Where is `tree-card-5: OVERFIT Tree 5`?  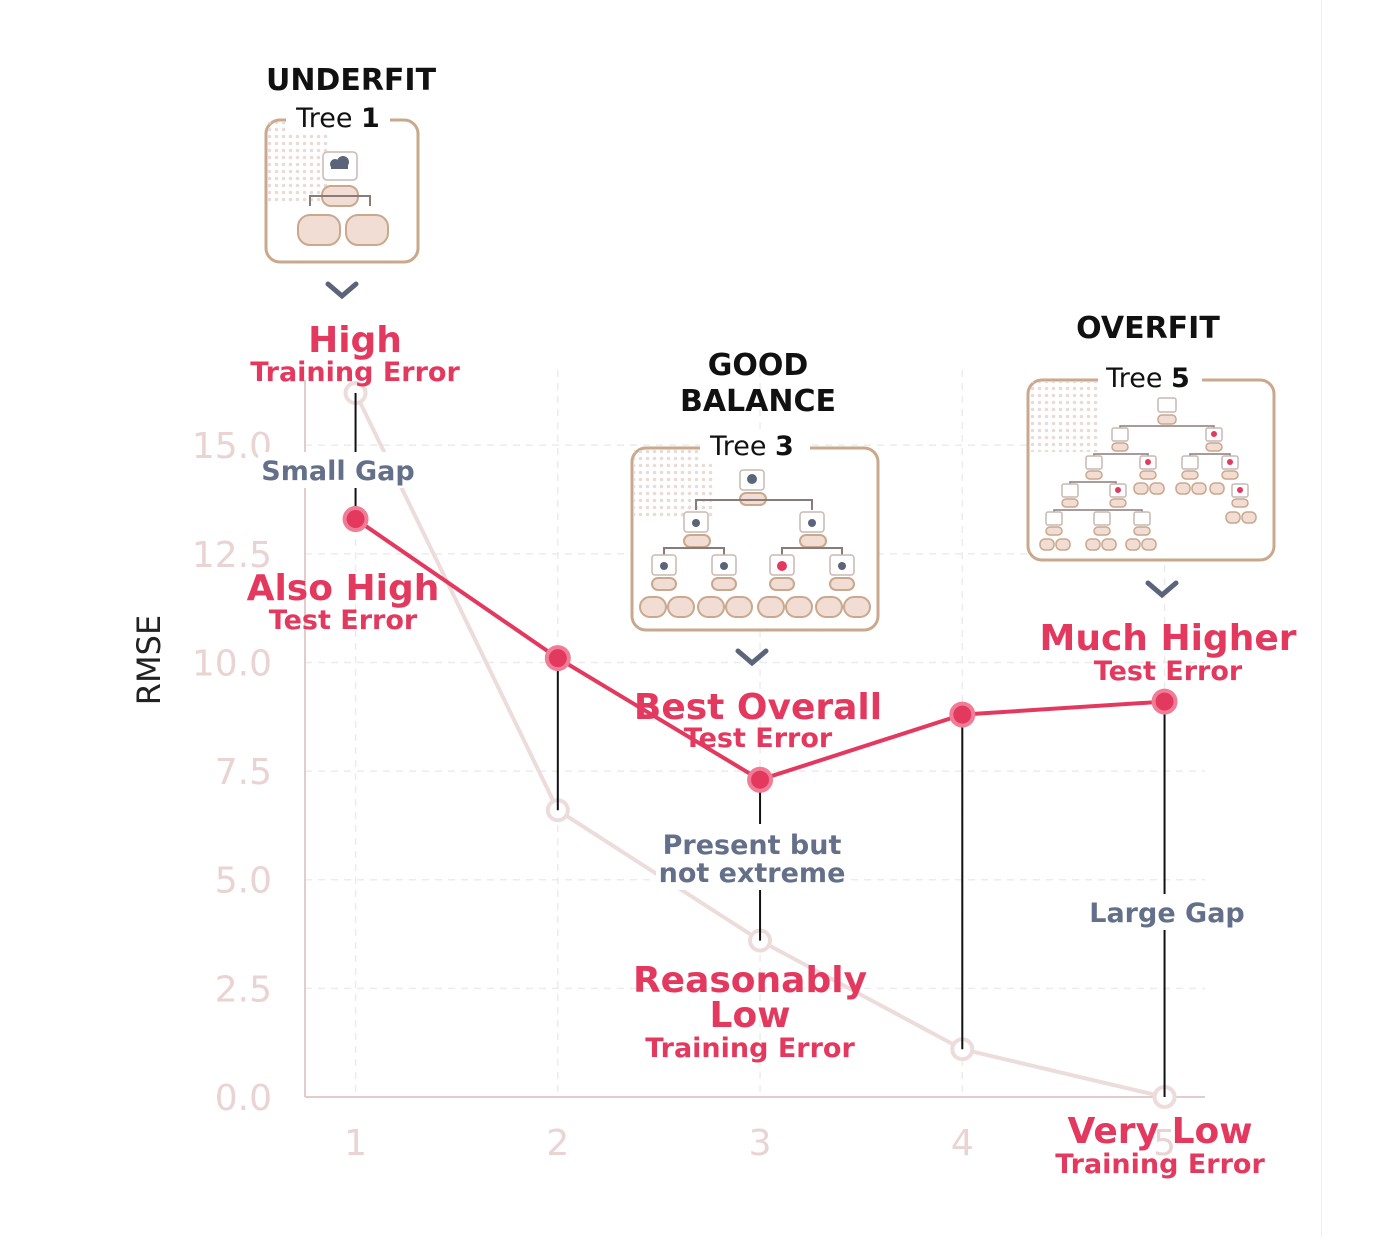
tree-card-5: OVERFIT Tree 5 is located at coordinates (1151, 455).